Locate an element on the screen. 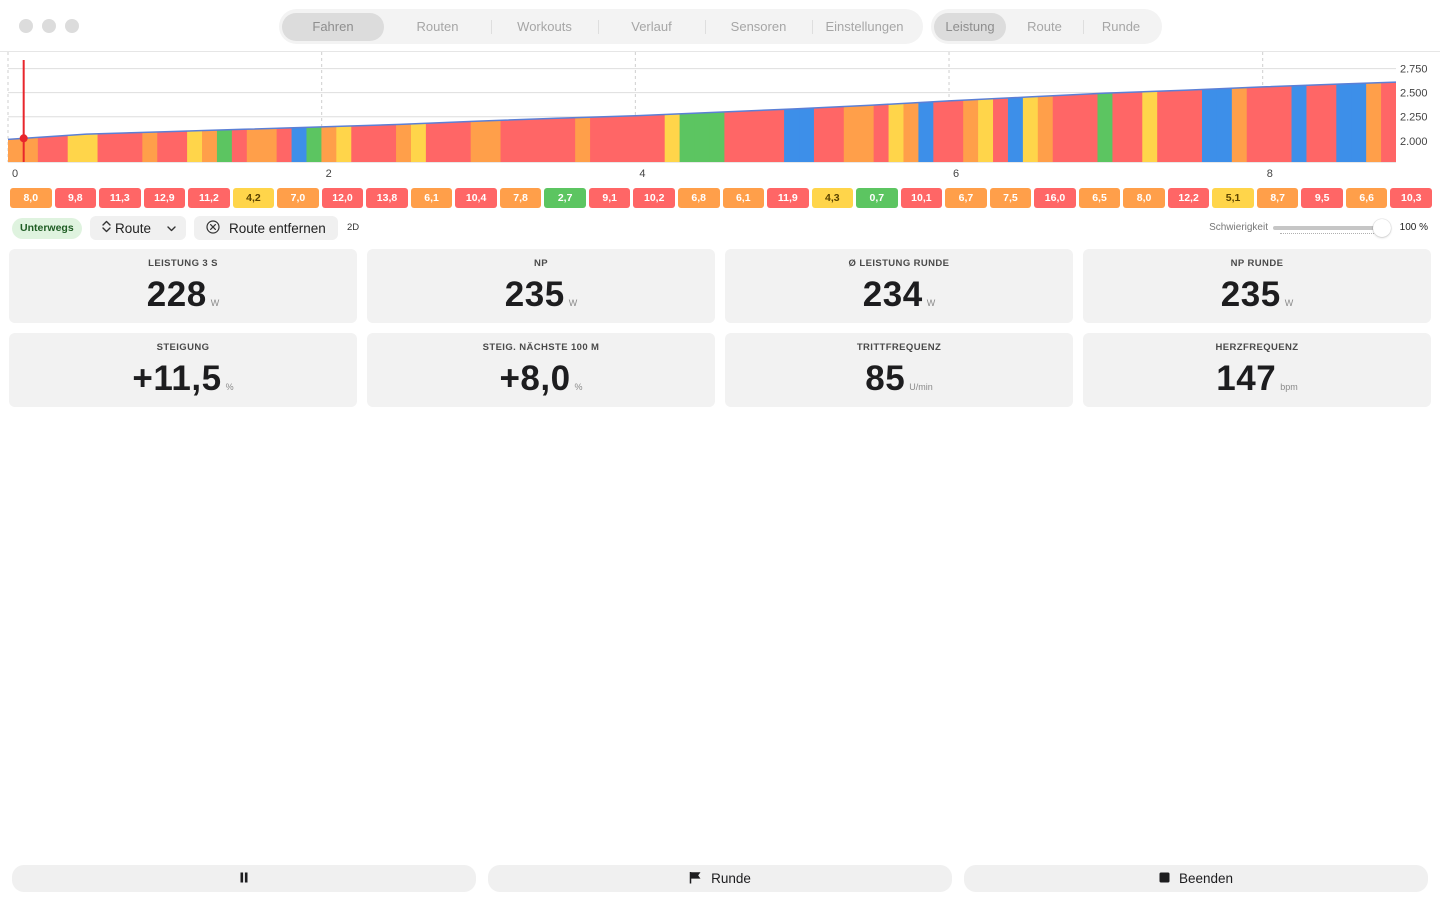 The image size is (1440, 900). tab-routen: Routen is located at coordinates (437, 26).